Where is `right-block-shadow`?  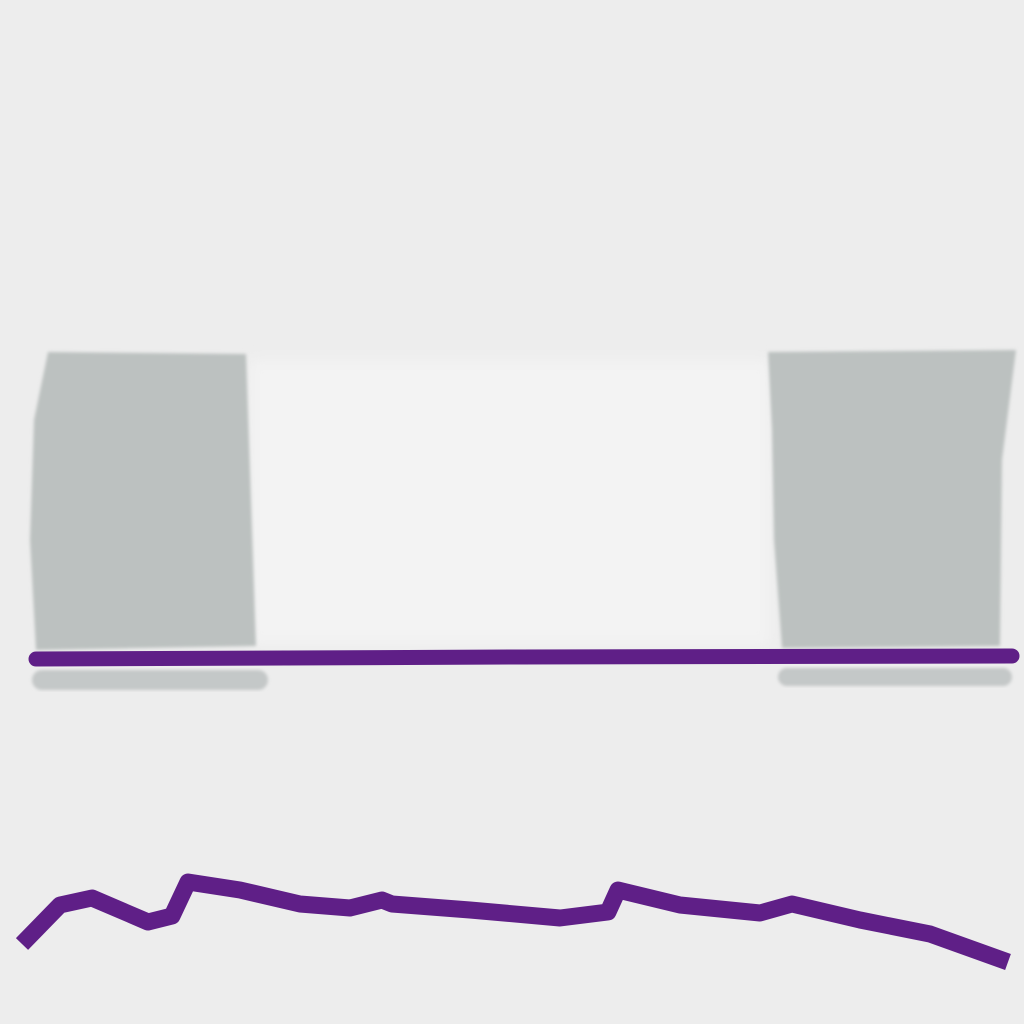
right-block-shadow is located at coordinates (895, 677).